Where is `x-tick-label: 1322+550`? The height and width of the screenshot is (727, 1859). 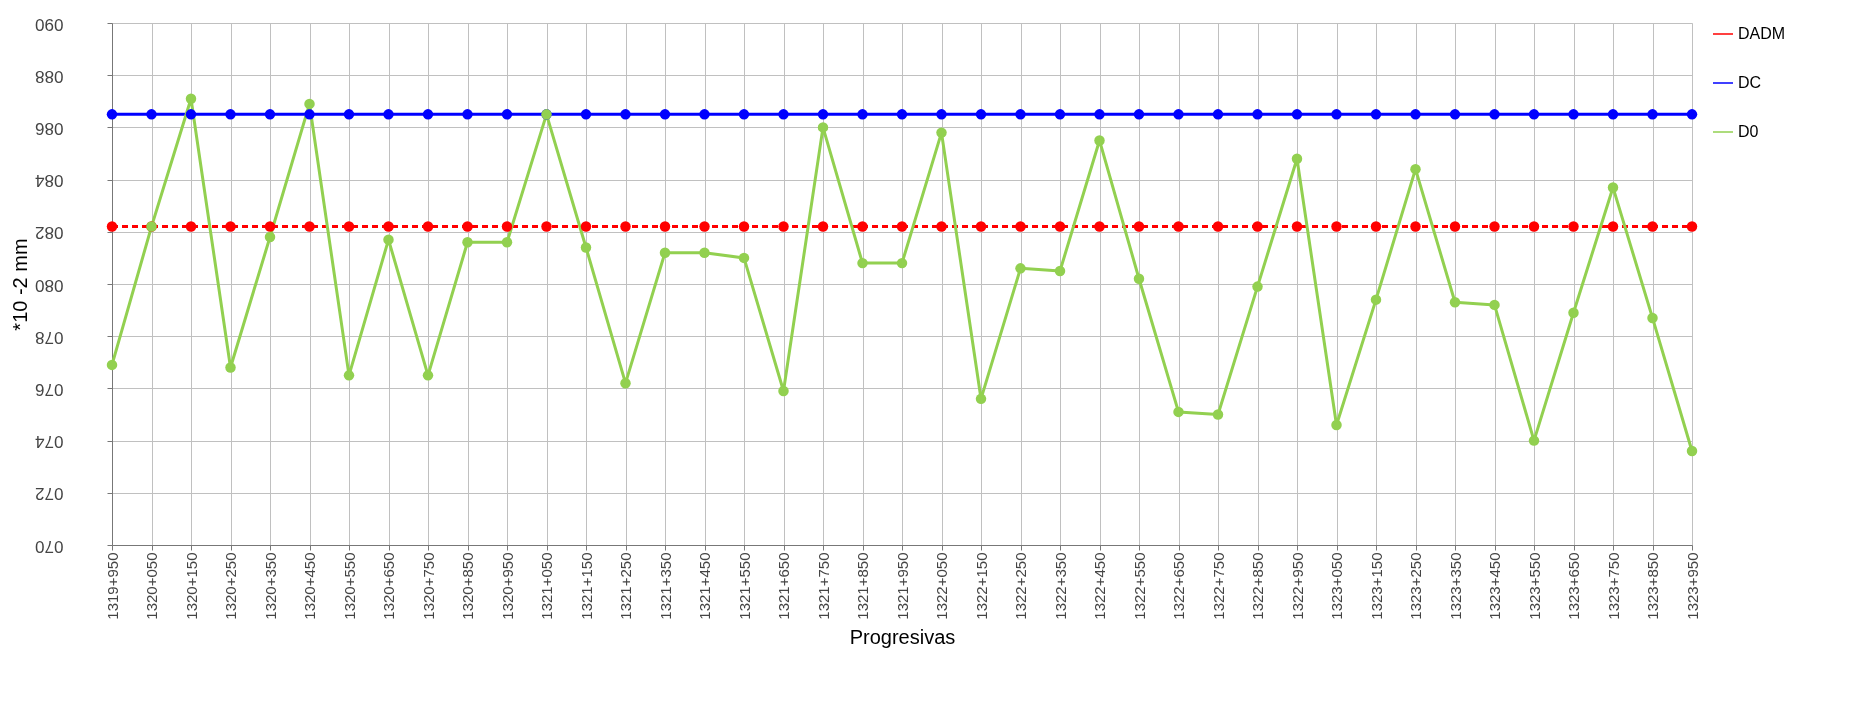
x-tick-label: 1322+550 is located at coordinates (1139, 586).